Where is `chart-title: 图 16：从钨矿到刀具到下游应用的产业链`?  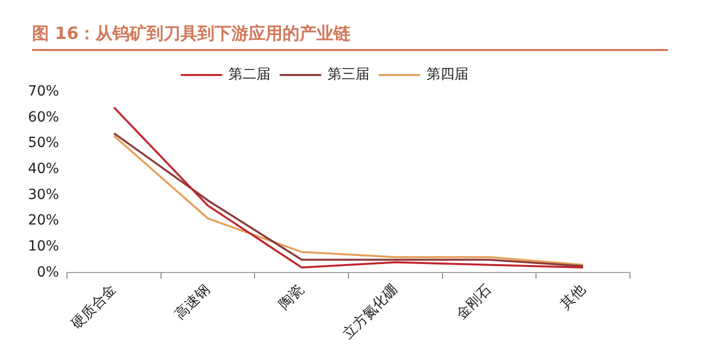 chart-title: 图 16：从钨矿到刀具到下游应用的产业链 is located at coordinates (350, 36).